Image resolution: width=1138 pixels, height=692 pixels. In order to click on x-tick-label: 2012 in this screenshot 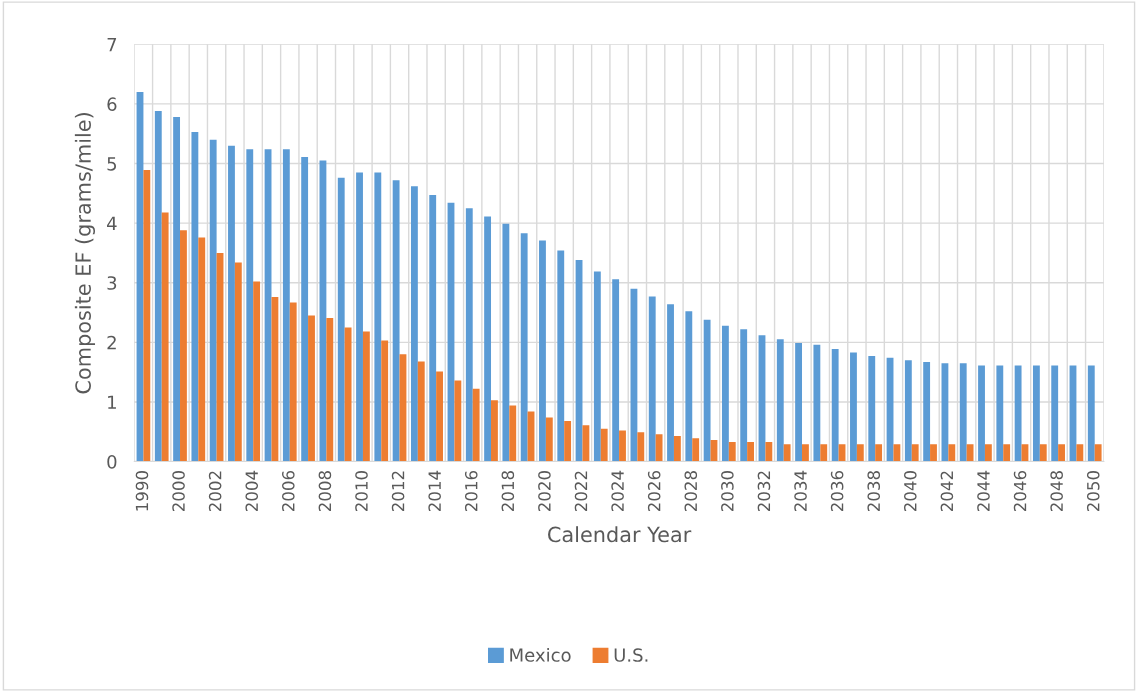, I will do `click(398, 491)`.